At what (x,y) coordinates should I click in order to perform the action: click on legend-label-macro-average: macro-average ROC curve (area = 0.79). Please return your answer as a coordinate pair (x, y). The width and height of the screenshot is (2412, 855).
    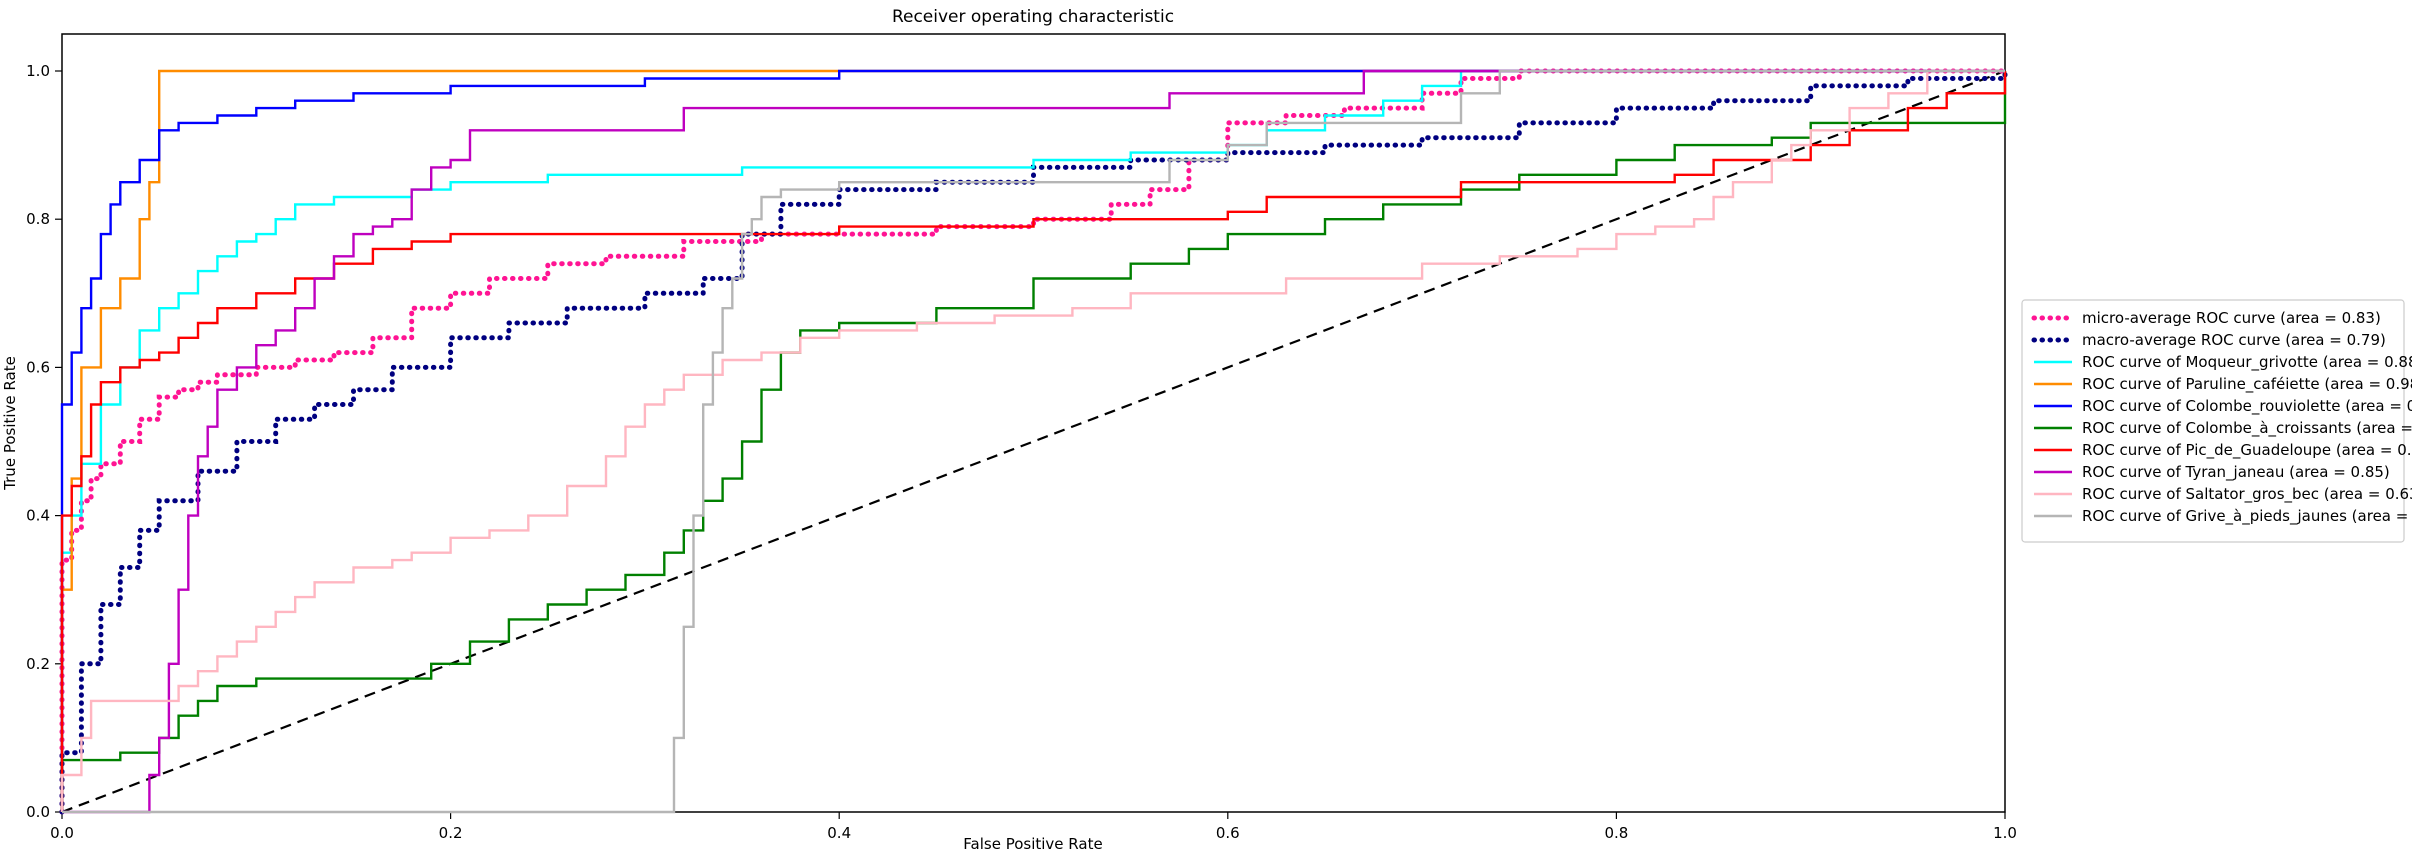
    Looking at the image, I should click on (2234, 340).